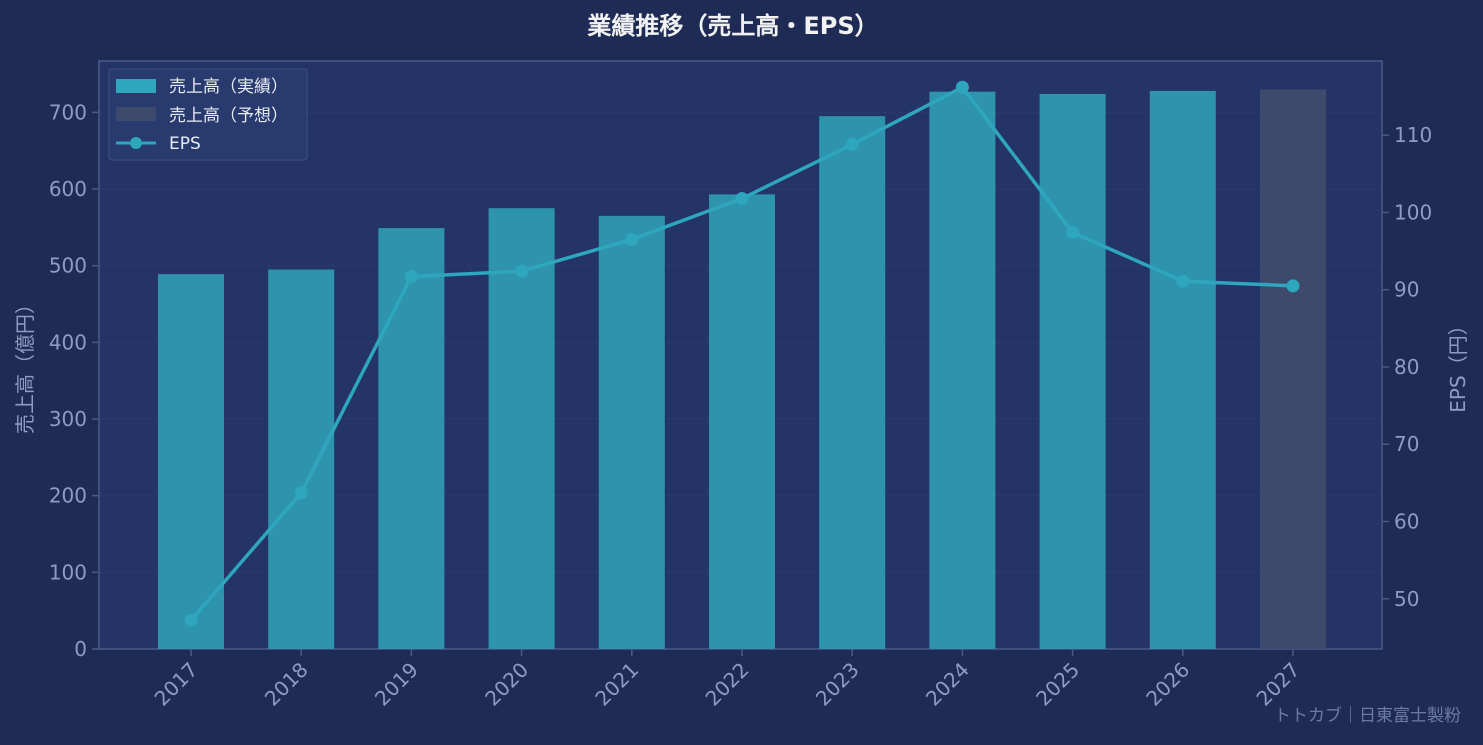  What do you see at coordinates (286, 684) in the screenshot?
I see `x-tick-label-2018: 2018` at bounding box center [286, 684].